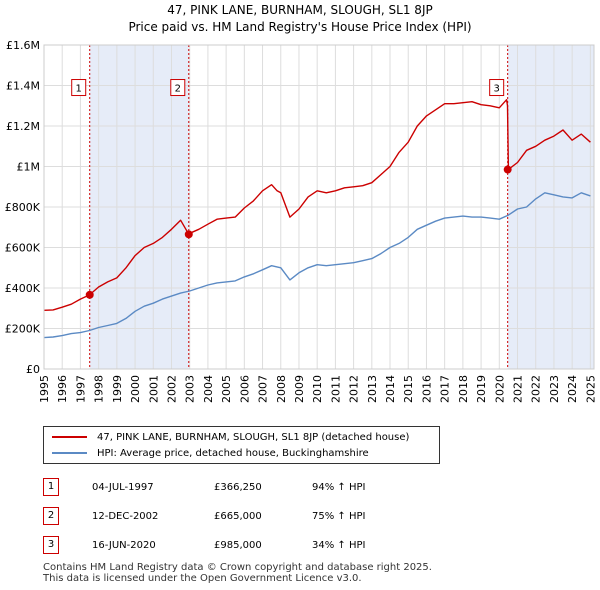 The image size is (600, 590). What do you see at coordinates (135, 389) in the screenshot?
I see `x-tick-label: 2000` at bounding box center [135, 389].